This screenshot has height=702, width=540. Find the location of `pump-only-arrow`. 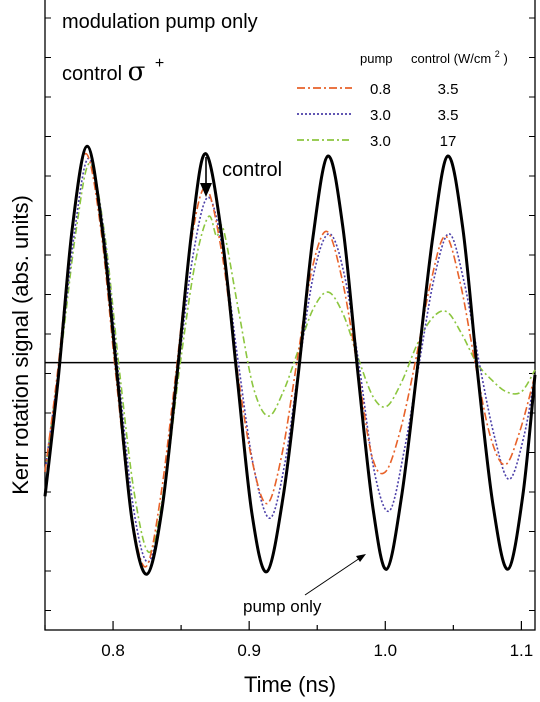

pump-only-arrow is located at coordinates (335, 575).